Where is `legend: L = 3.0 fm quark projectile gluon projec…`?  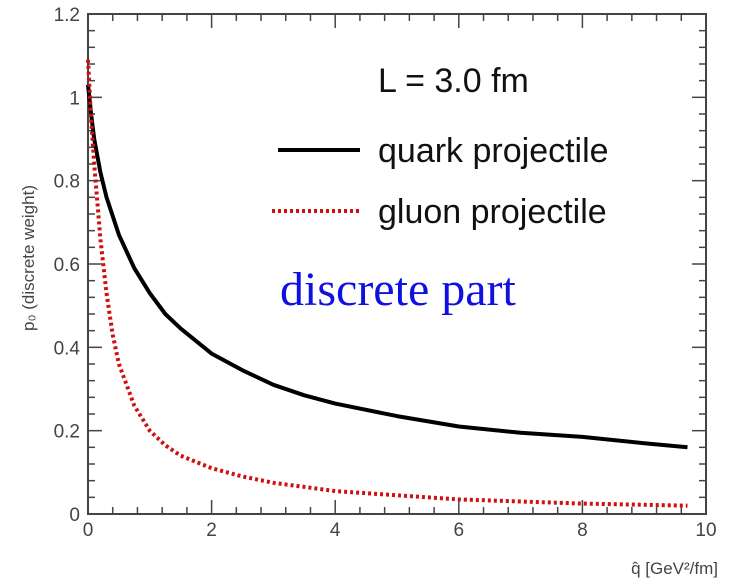
legend: L = 3.0 fm quark projectile gluon projec… is located at coordinates (440, 146).